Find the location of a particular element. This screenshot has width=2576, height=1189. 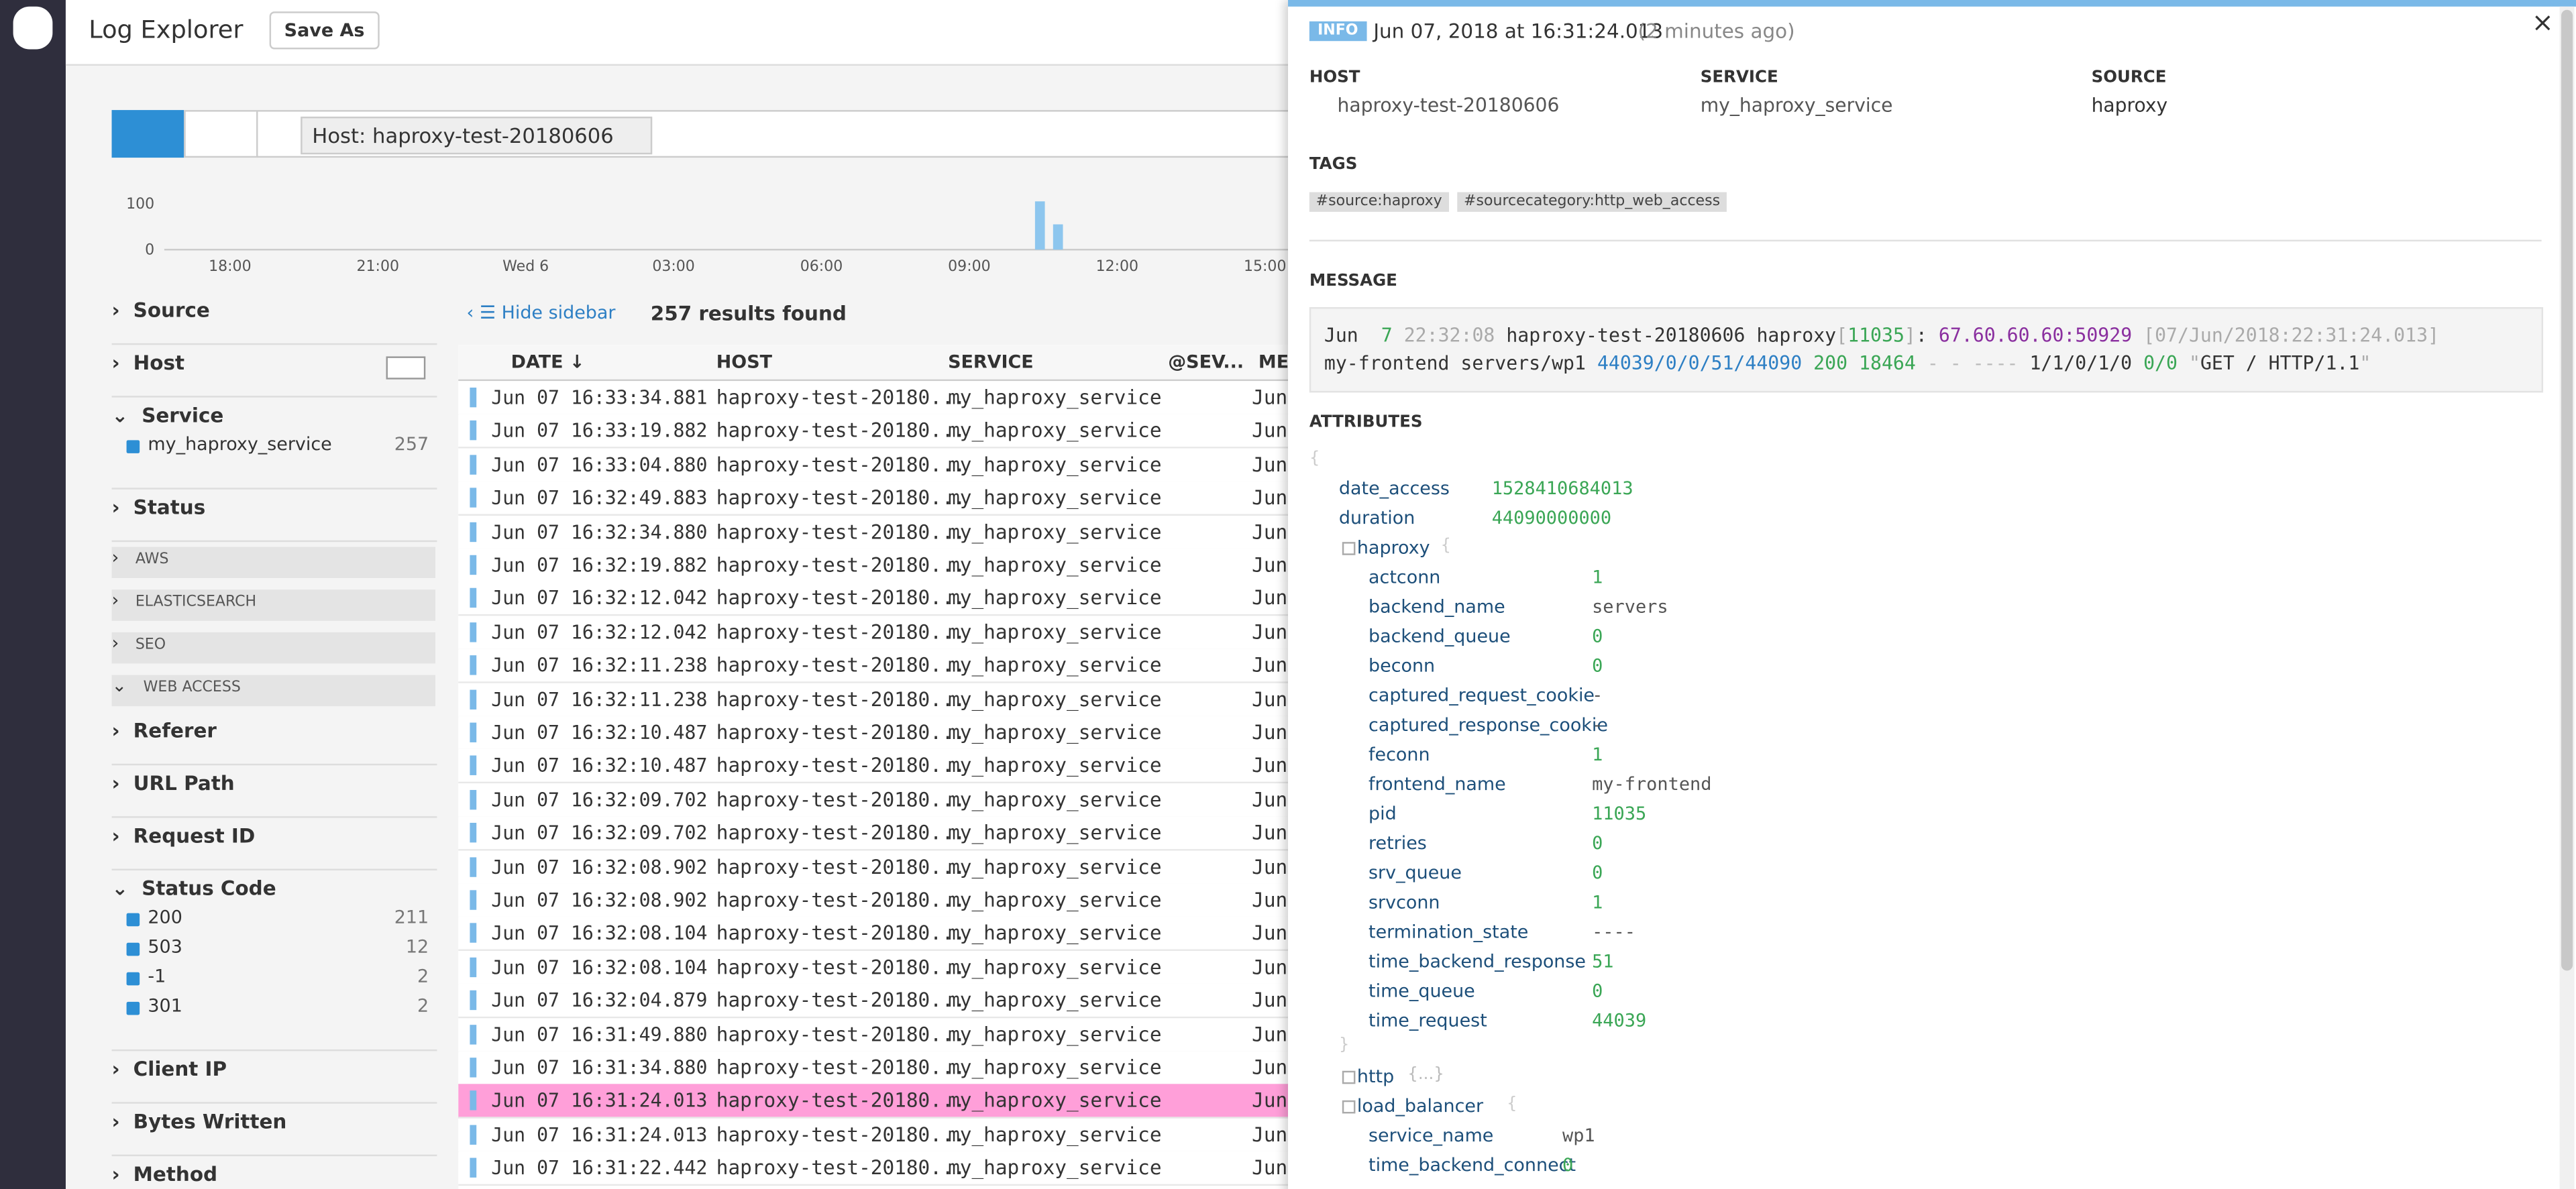

message-token: " is located at coordinates (2194, 363).